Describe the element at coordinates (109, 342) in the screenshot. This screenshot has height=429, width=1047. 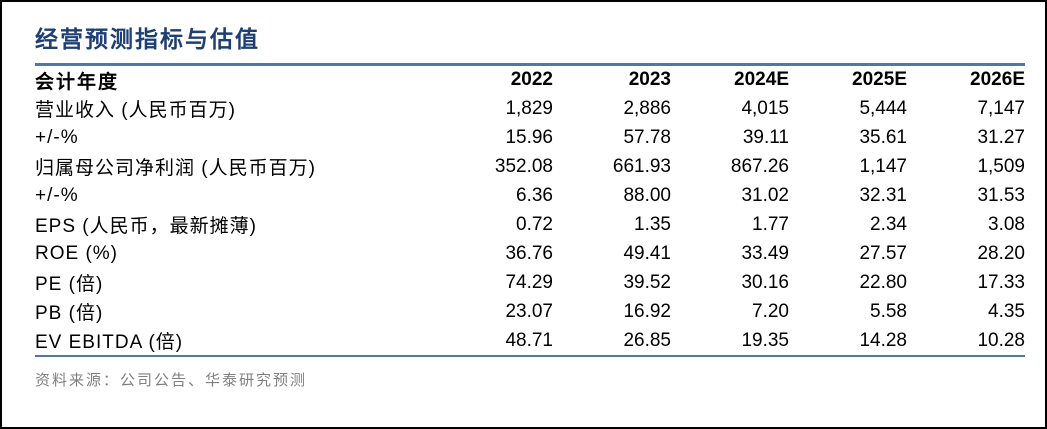
I see `row-label-ev-ebitda: EV EBITDA (倍)` at that location.